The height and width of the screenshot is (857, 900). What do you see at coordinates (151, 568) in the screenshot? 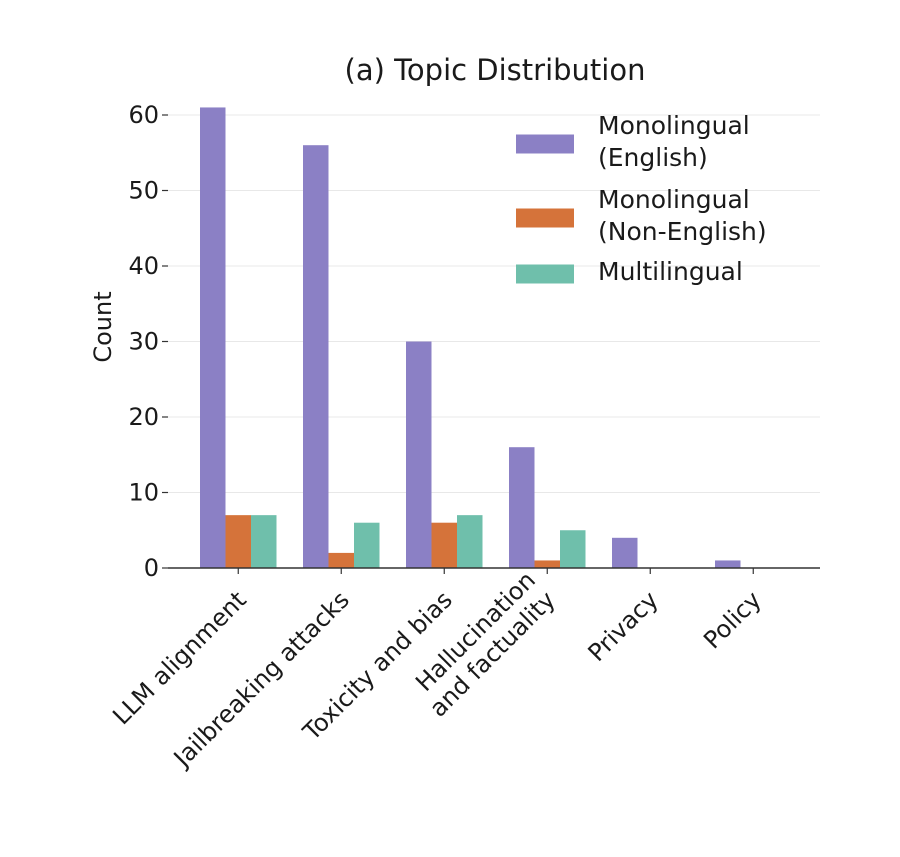
I see `y-tick-label: 0` at bounding box center [151, 568].